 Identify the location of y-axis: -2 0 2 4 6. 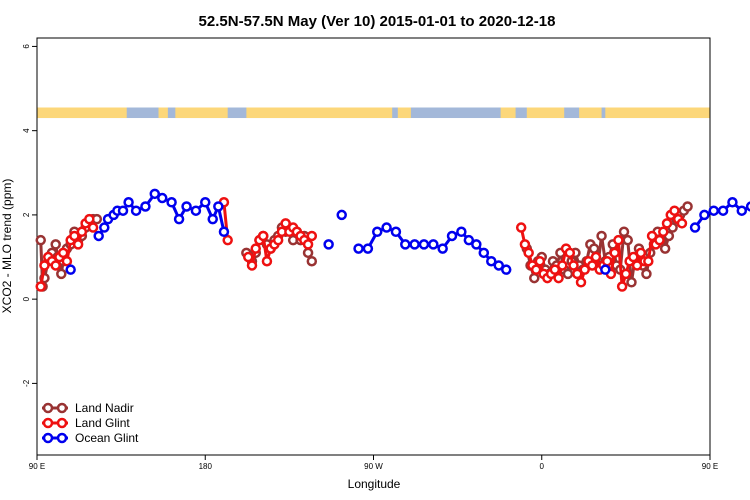
(29, 215).